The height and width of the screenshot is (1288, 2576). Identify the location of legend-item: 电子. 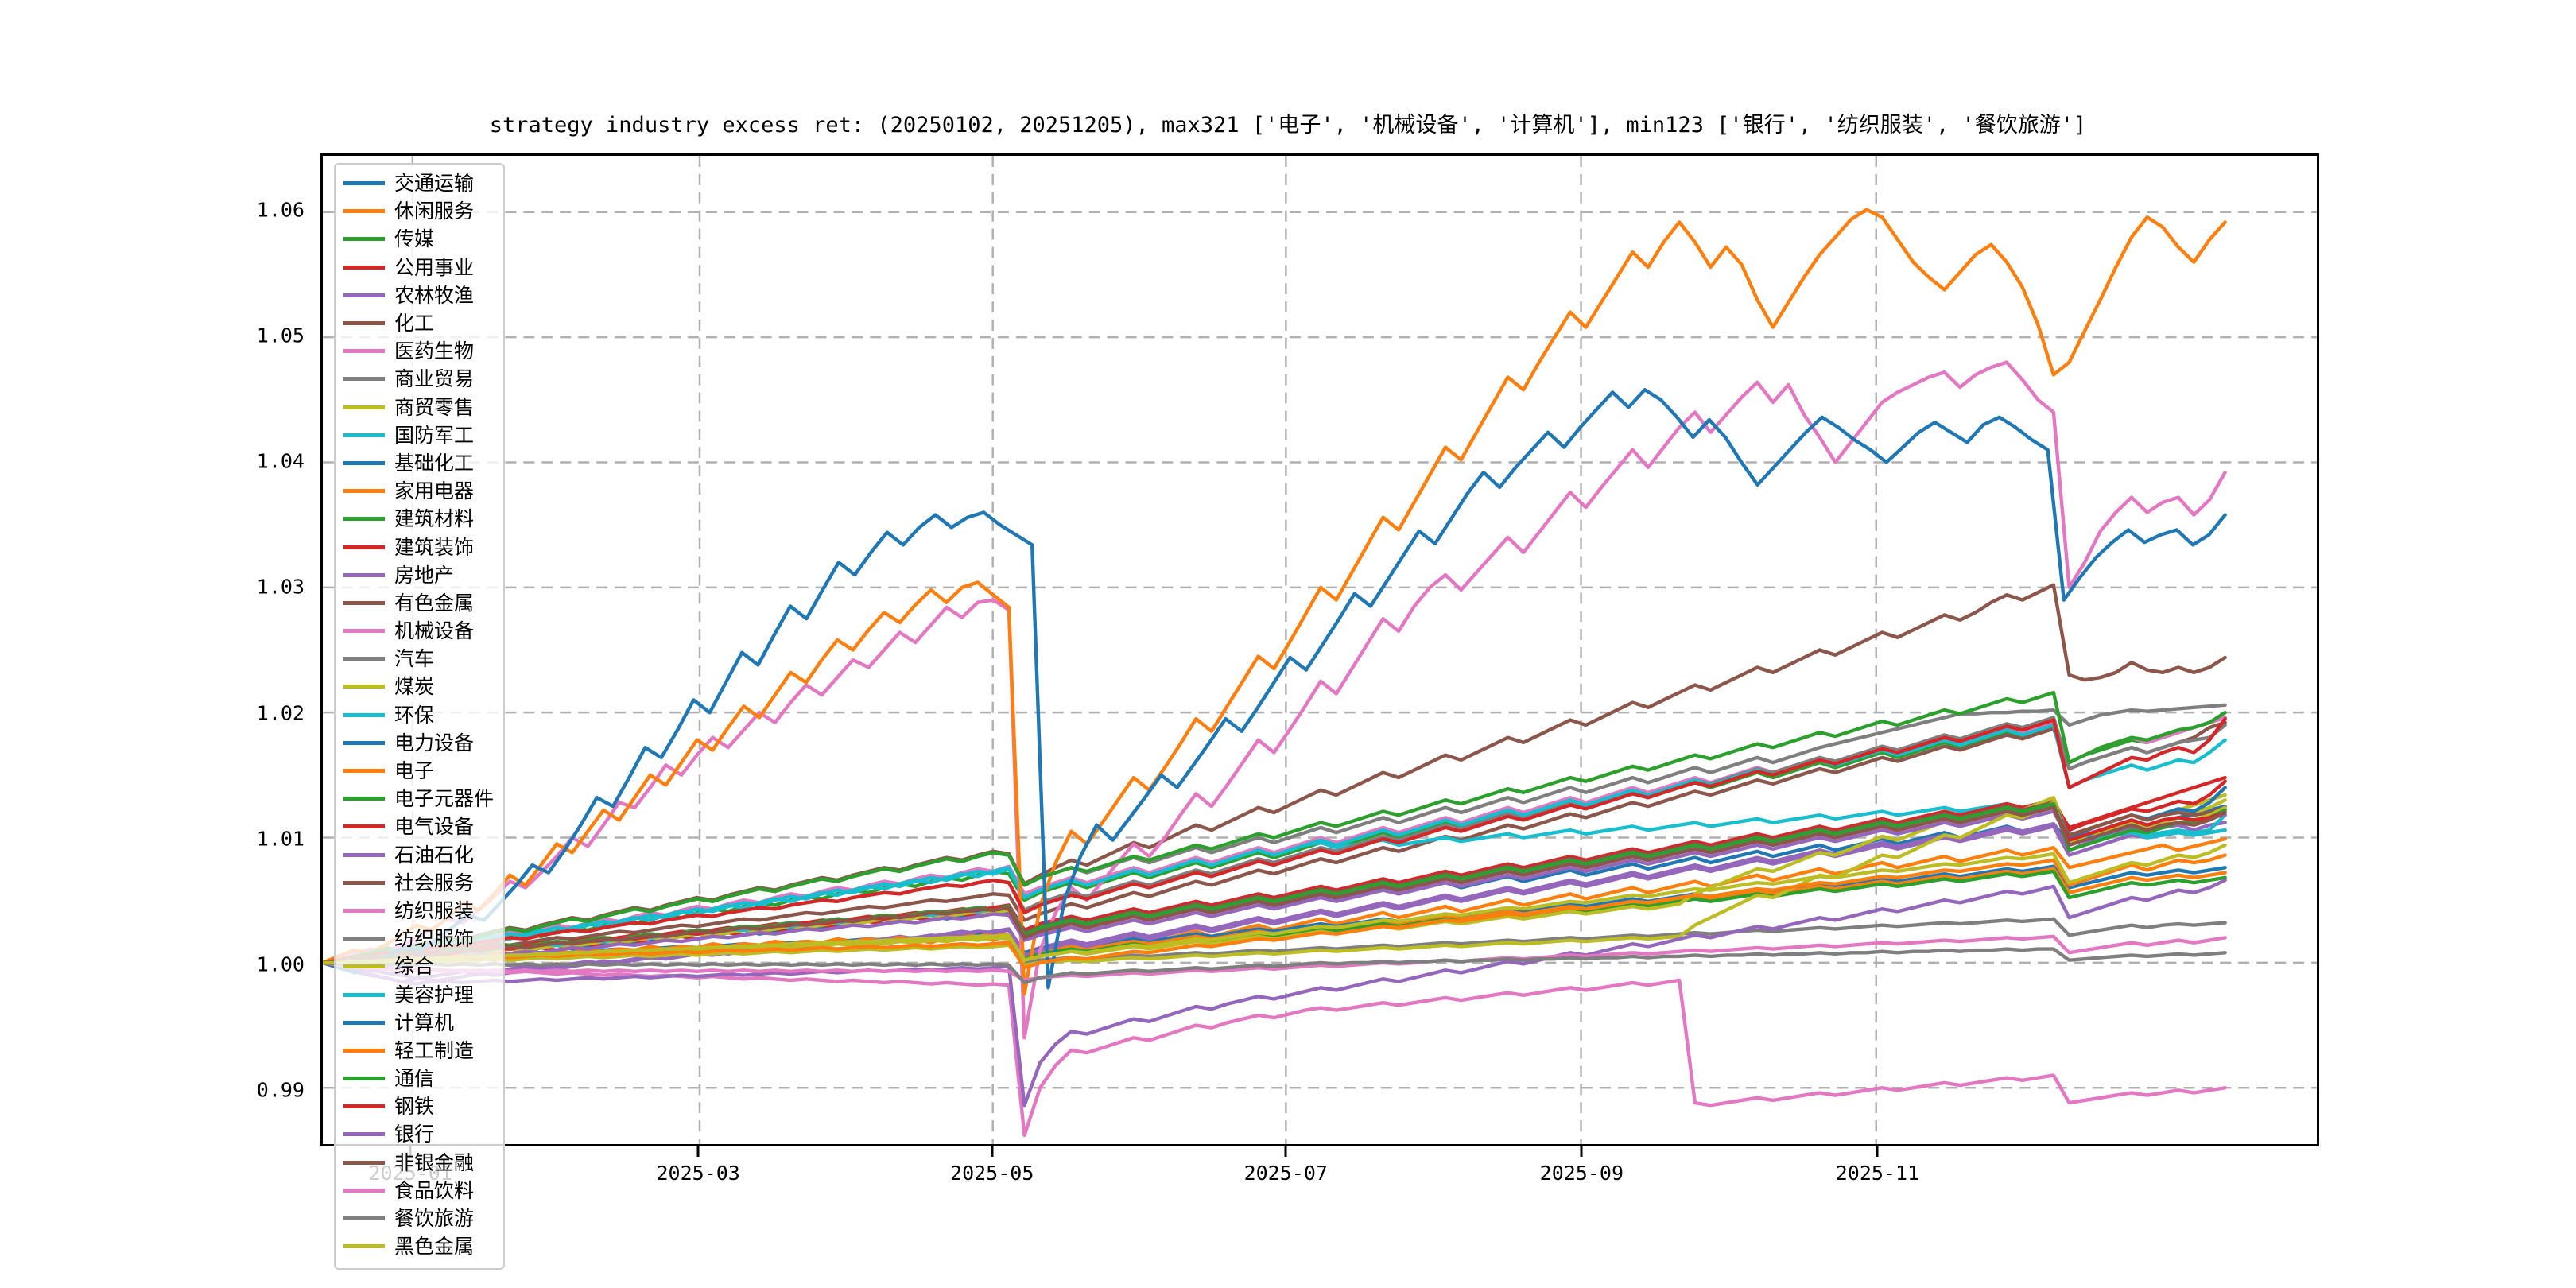
(420, 771).